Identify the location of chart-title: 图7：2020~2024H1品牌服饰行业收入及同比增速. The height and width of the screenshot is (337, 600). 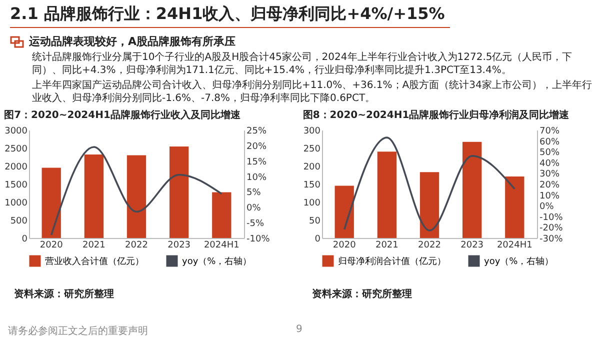
(123, 115).